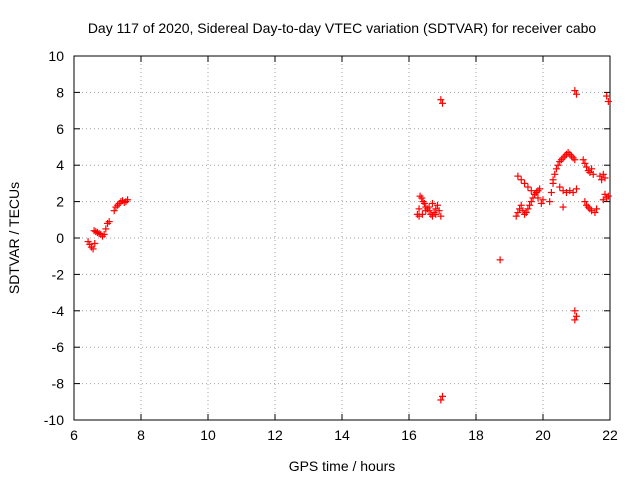 The image size is (640, 480). I want to click on y-tick-label: -4, so click(58, 311).